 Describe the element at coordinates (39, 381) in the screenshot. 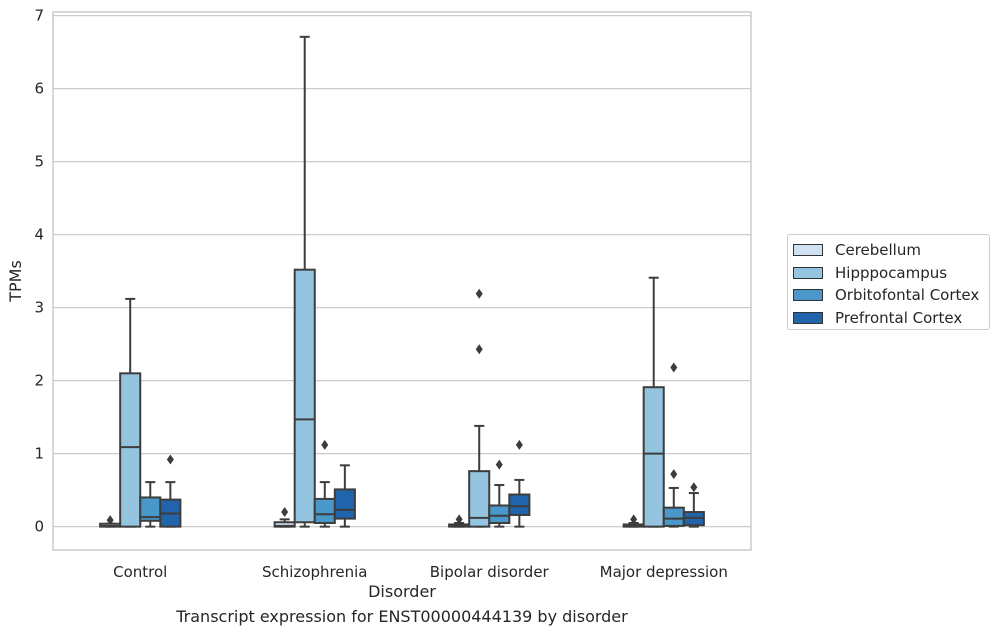

I see `y-tick-label: 2` at that location.